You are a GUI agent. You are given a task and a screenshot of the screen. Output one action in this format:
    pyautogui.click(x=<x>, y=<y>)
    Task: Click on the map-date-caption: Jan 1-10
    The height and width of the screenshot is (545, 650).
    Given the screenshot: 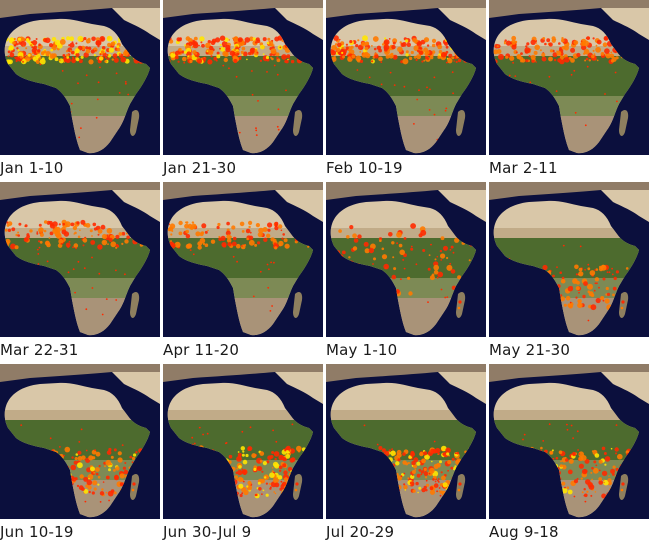 What is the action you would take?
    pyautogui.click(x=32, y=168)
    